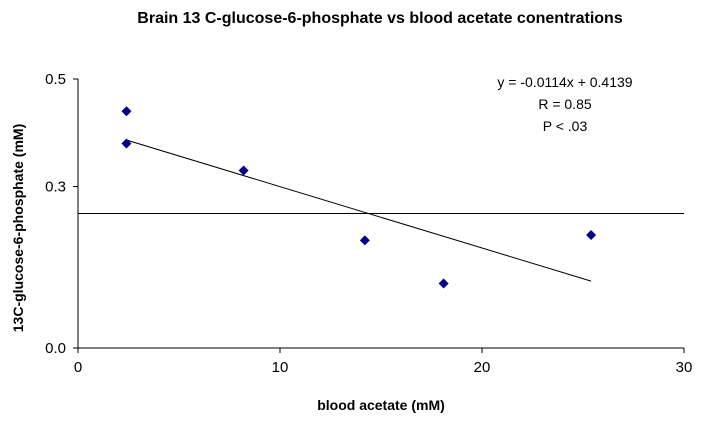 This screenshot has height=422, width=701. I want to click on x-ticks: 0 10 20 30, so click(383, 362).